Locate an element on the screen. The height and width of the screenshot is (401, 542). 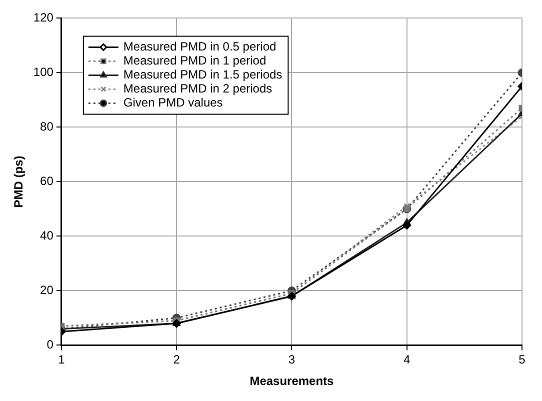
y-tick-label: 60 is located at coordinates (47, 181).